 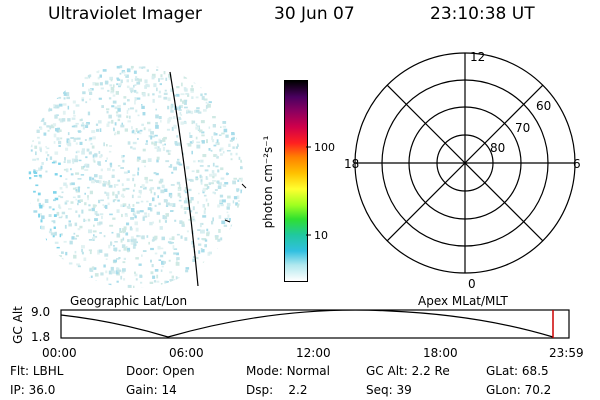 I want to click on time-tick-0600: 06:00, so click(x=186, y=353).